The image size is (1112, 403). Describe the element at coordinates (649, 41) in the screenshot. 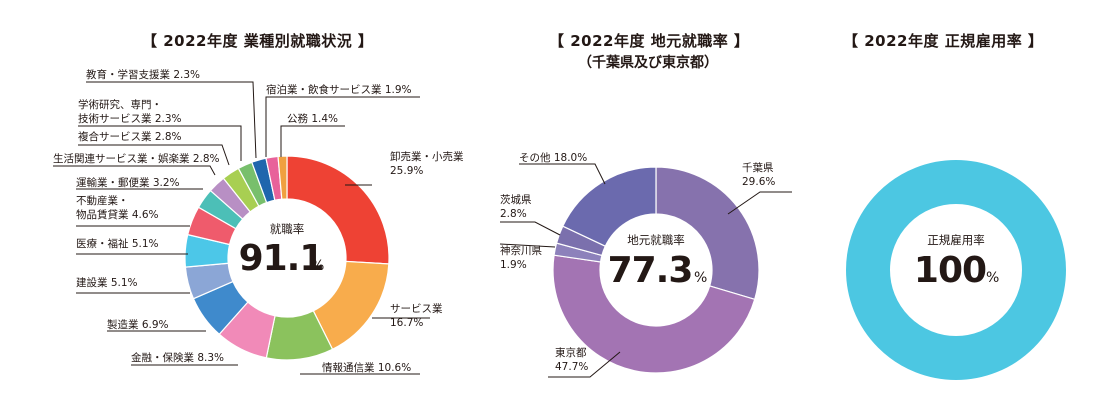

I see `chart2-title: 【 2022年度 地元就職率 】` at that location.